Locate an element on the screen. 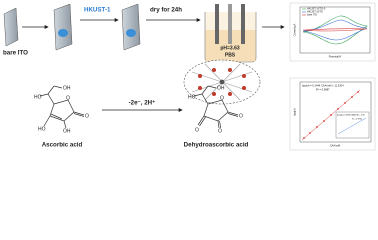  cv-axes is located at coordinates (335, 30).